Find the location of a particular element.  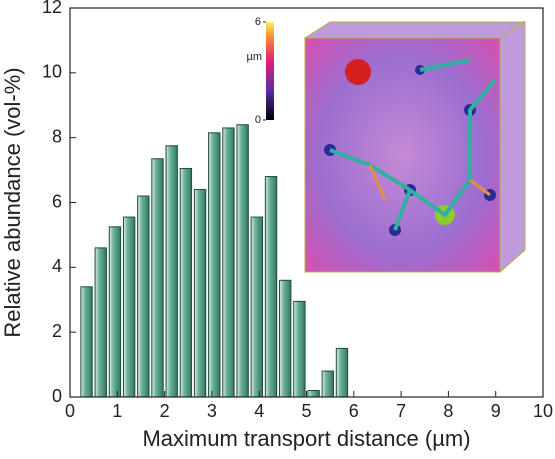

colorbar is located at coordinates (270, 71).